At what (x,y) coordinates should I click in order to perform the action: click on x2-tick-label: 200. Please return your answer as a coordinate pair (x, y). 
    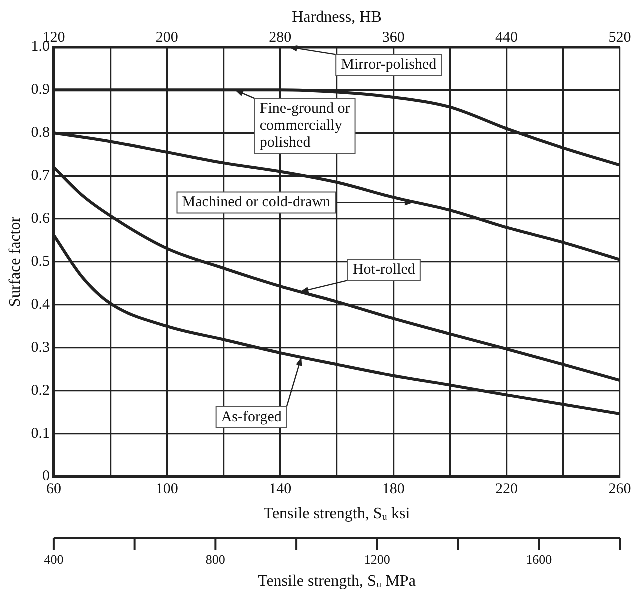
    Looking at the image, I should click on (167, 38).